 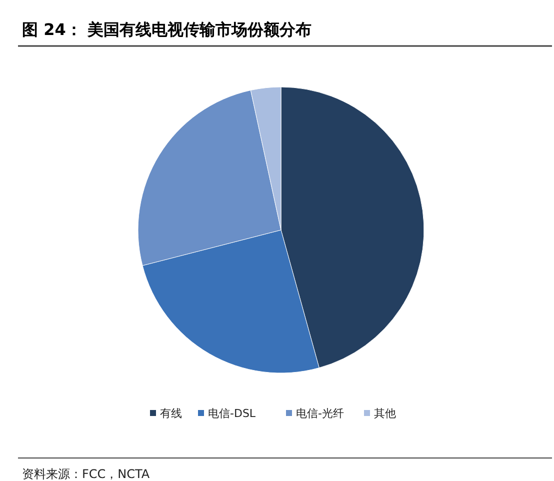 I want to click on legend-label: 电信-DSL, so click(x=232, y=413).